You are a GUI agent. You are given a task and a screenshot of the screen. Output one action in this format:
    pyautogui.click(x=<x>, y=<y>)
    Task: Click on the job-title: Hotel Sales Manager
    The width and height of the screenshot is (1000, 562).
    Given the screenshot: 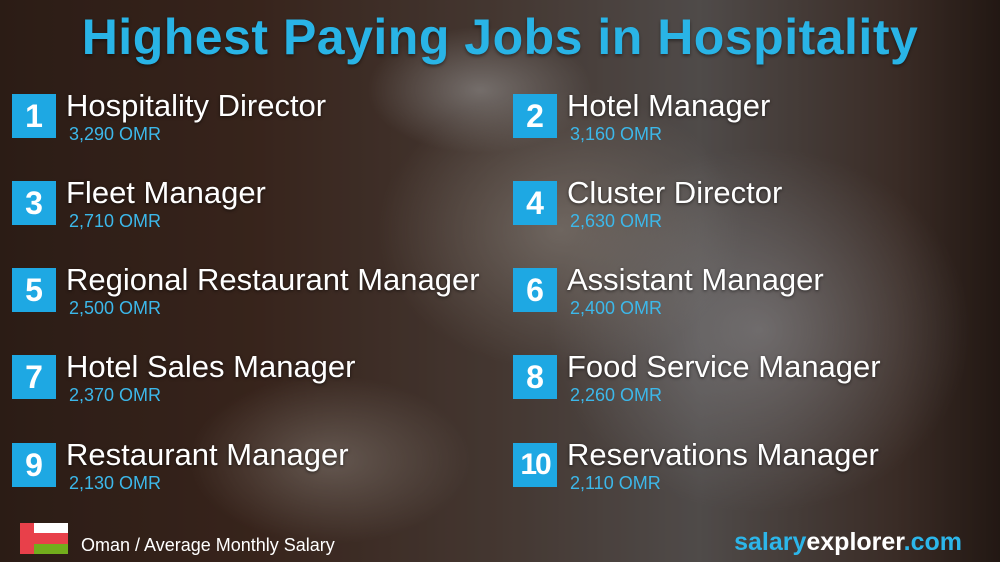 What is the action you would take?
    pyautogui.click(x=211, y=366)
    